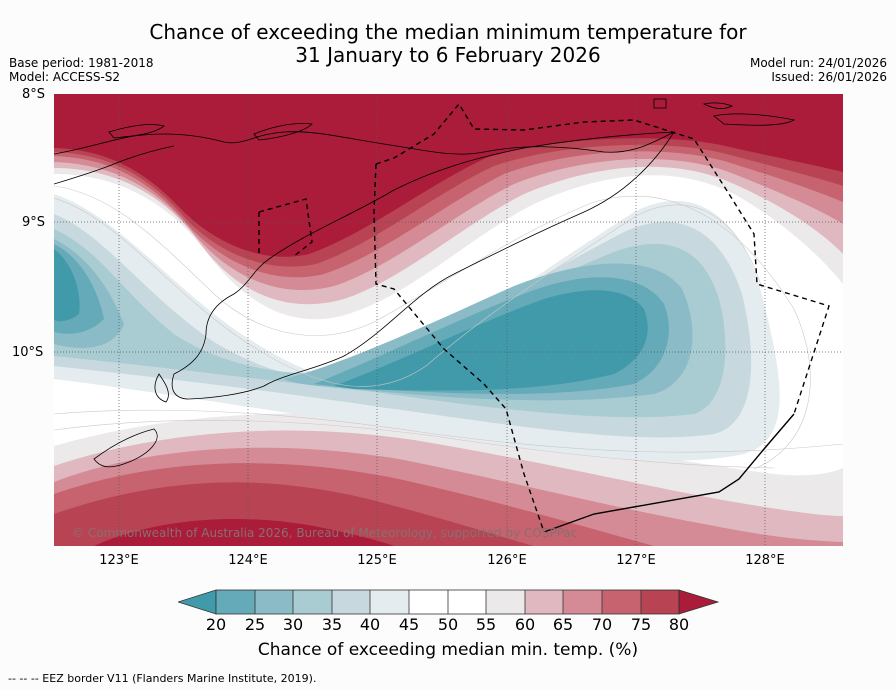 The image size is (896, 690). I want to click on lon-label-124e: 124°E, so click(248, 560).